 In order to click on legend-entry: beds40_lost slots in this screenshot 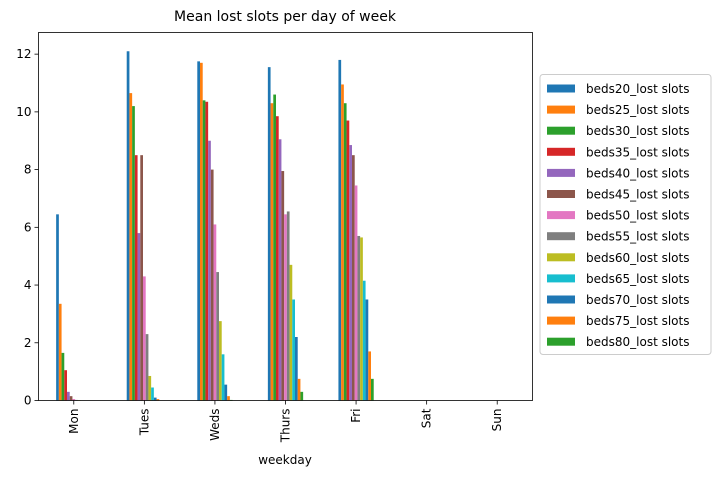, I will do `click(637, 173)`.